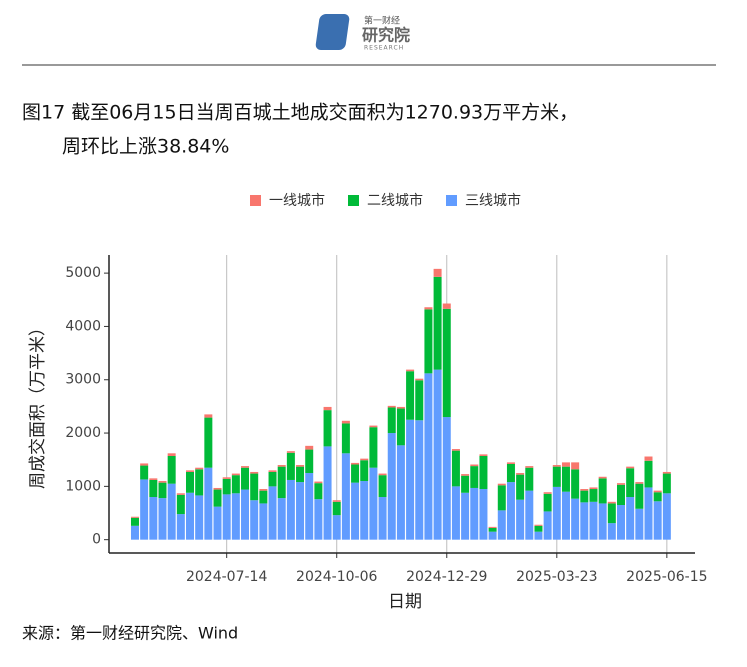 The width and height of the screenshot is (747, 667). What do you see at coordinates (336, 577) in the screenshot?
I see `x-tick-label: 2024-10-06` at bounding box center [336, 577].